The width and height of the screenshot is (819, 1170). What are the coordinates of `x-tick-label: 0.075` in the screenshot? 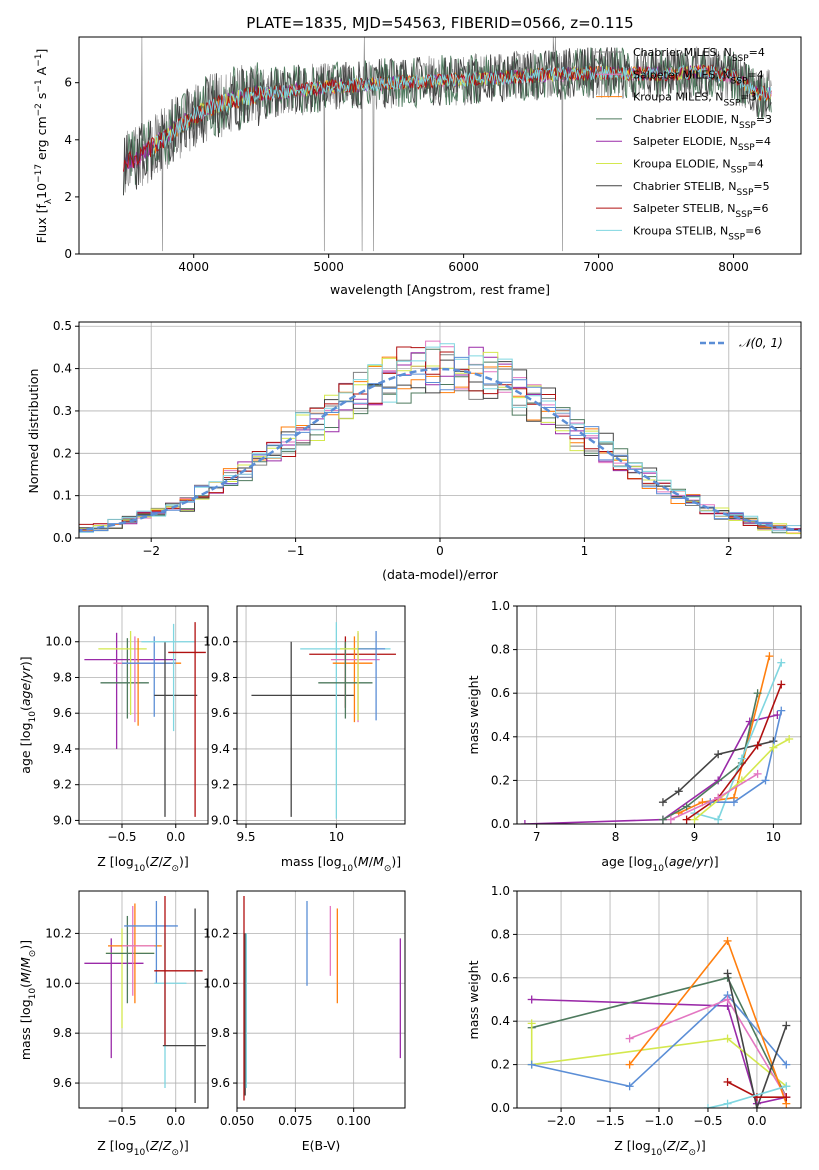 It's located at (295, 1121).